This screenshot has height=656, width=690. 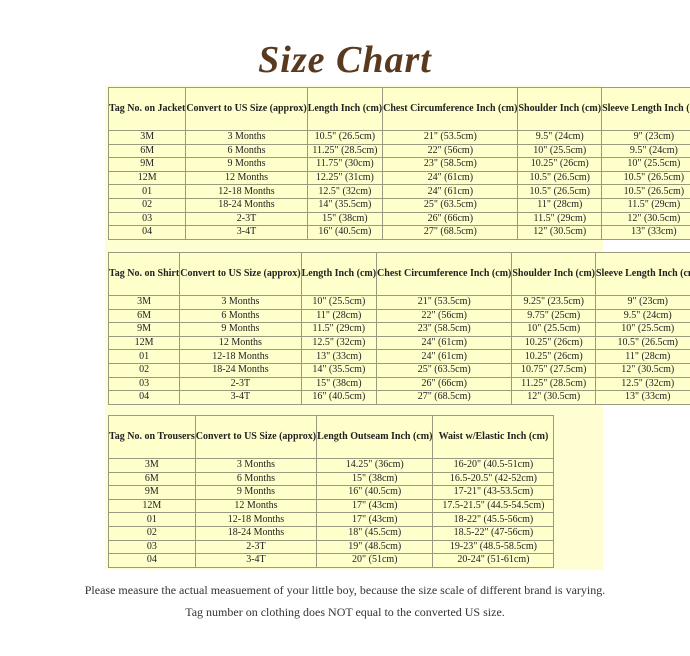 I want to click on table-cell: 11.75" (30cm), so click(x=345, y=164).